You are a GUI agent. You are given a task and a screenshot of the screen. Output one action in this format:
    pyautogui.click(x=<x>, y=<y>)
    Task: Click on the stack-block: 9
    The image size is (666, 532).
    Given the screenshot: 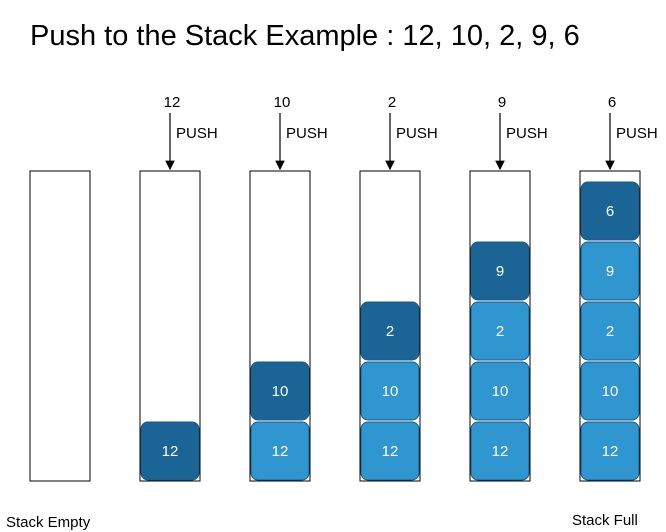 What is the action you would take?
    pyautogui.click(x=610, y=271)
    